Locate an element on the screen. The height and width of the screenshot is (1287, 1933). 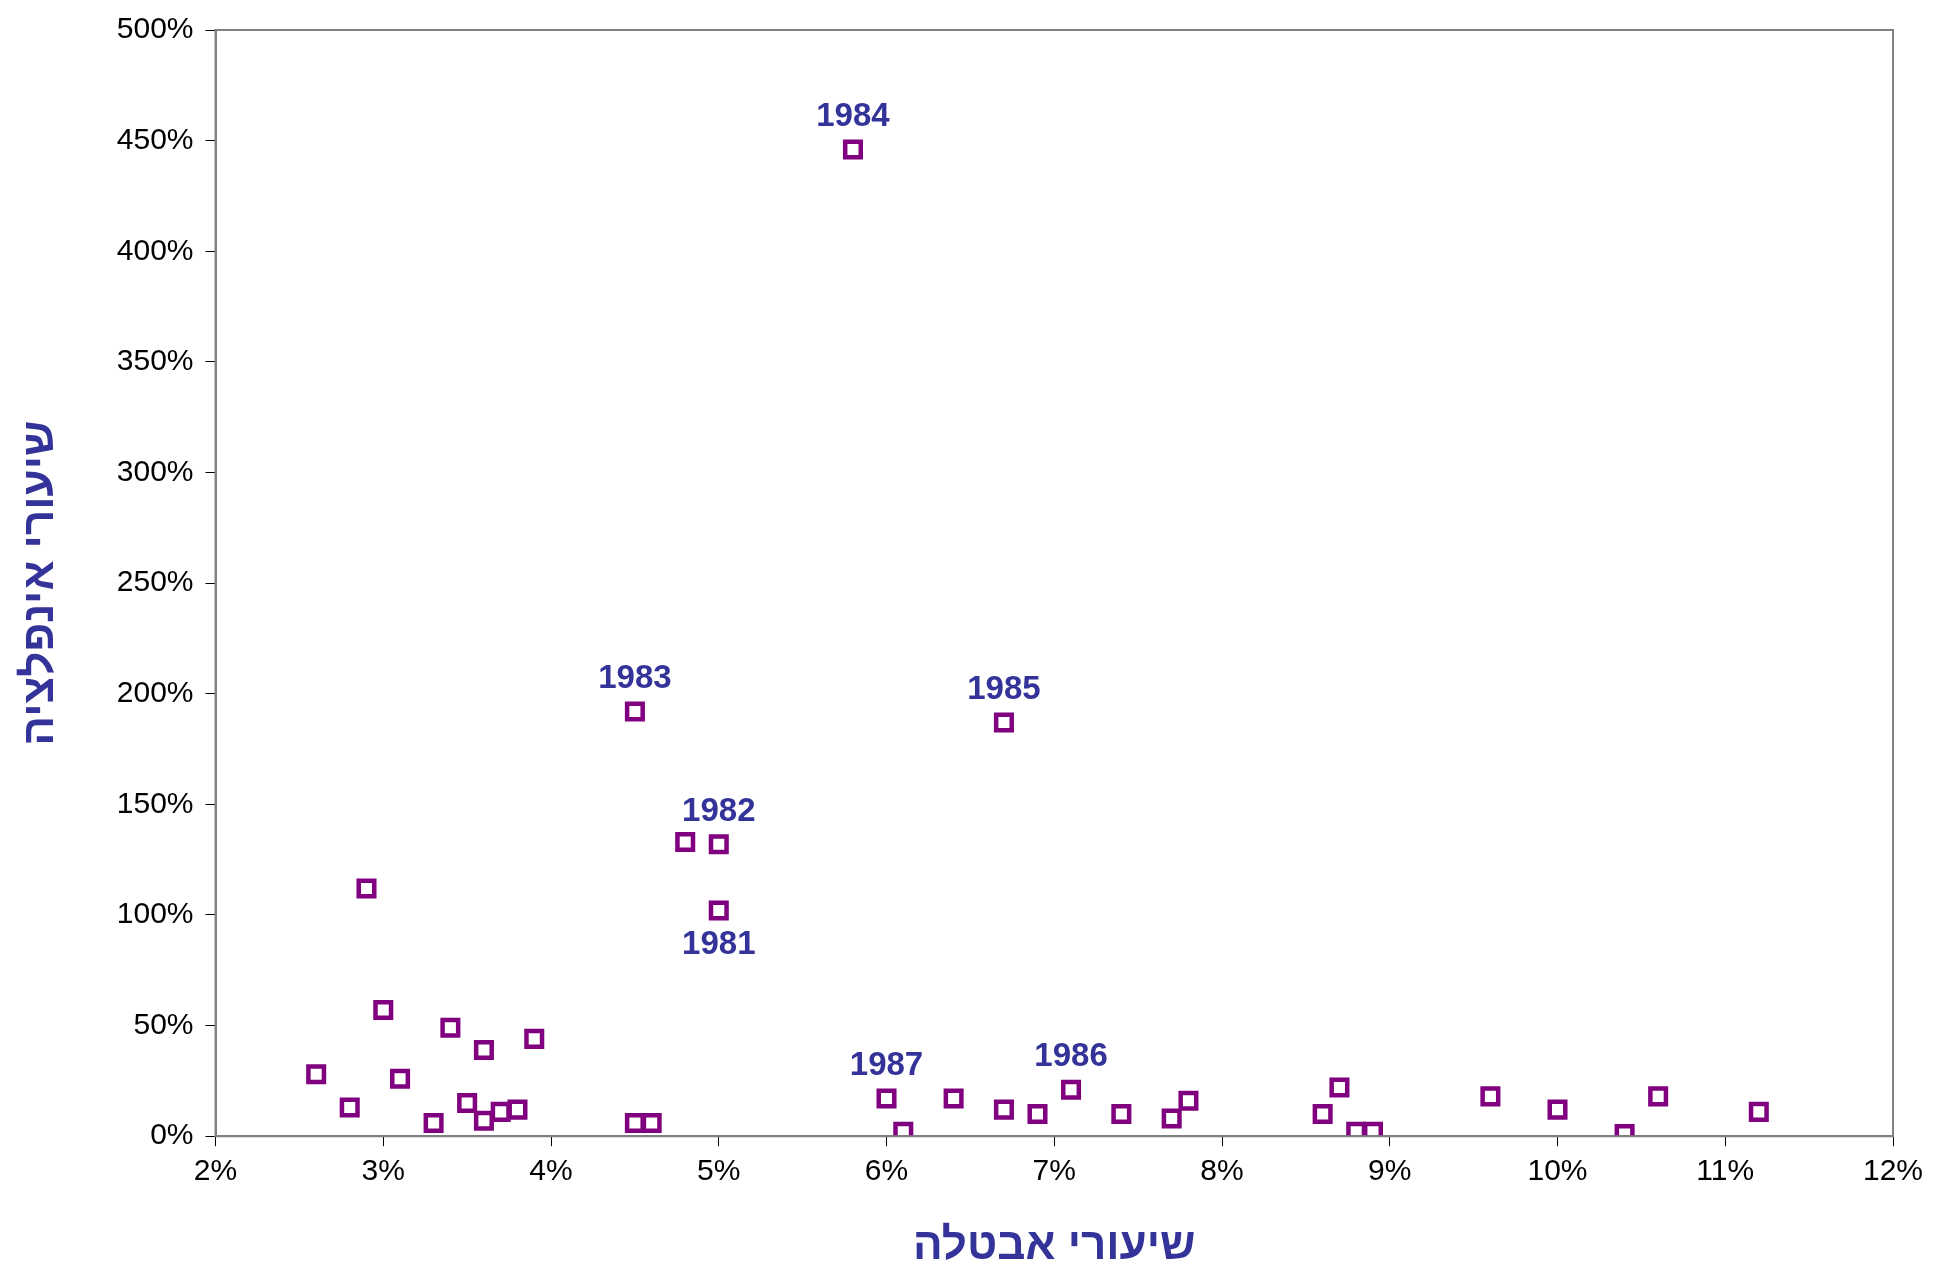
y-tick-label: 0% is located at coordinates (172, 1134).